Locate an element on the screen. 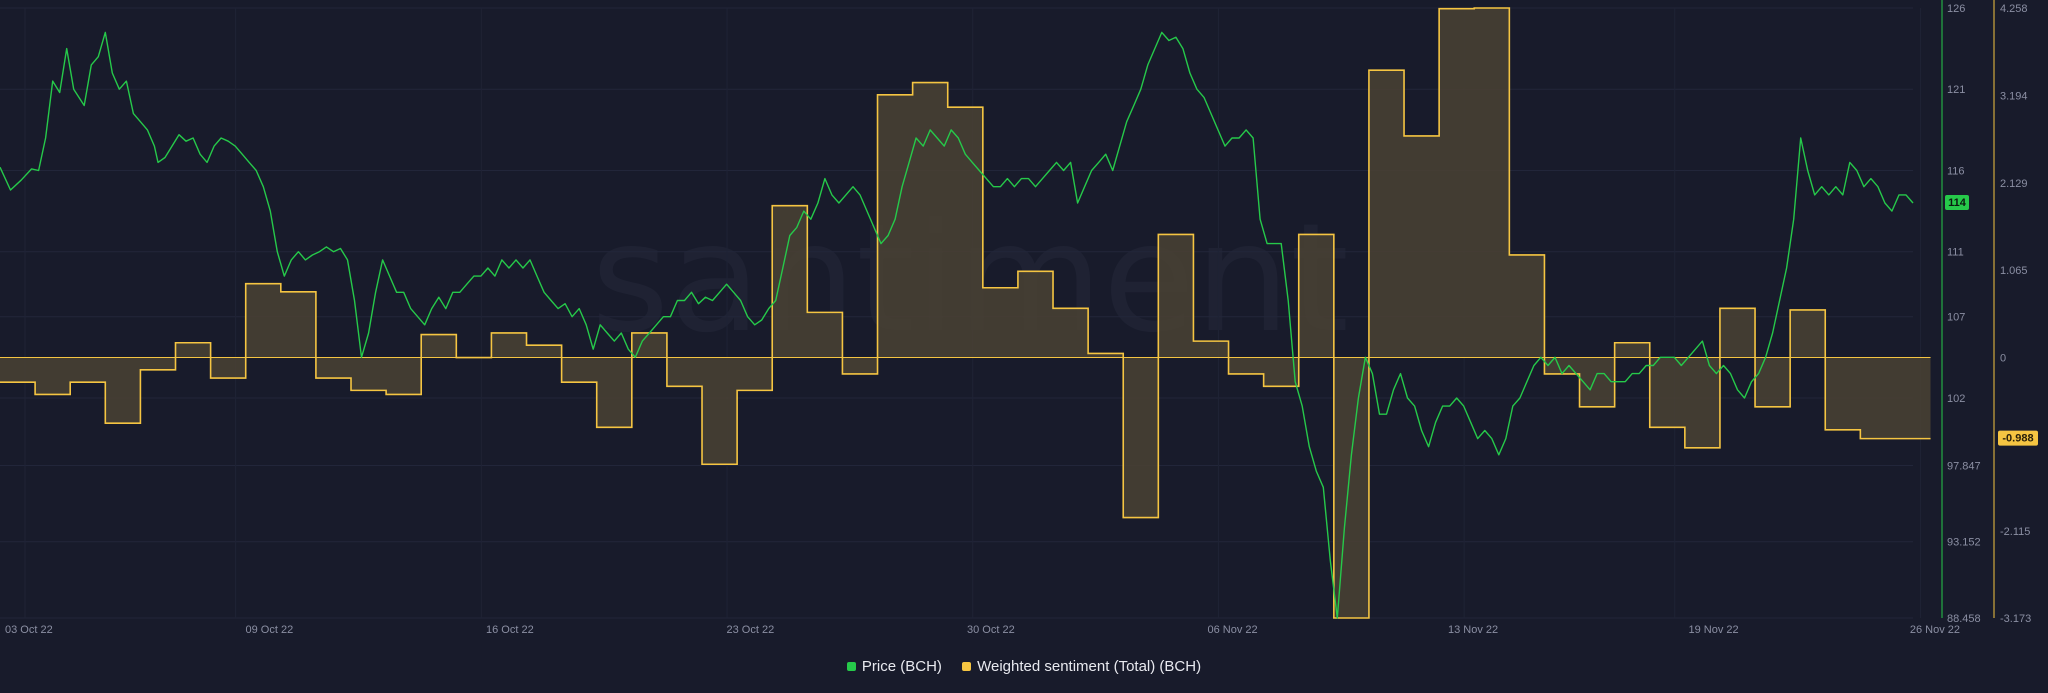 The width and height of the screenshot is (2048, 693). price-tick-label: 107 is located at coordinates (1956, 318).